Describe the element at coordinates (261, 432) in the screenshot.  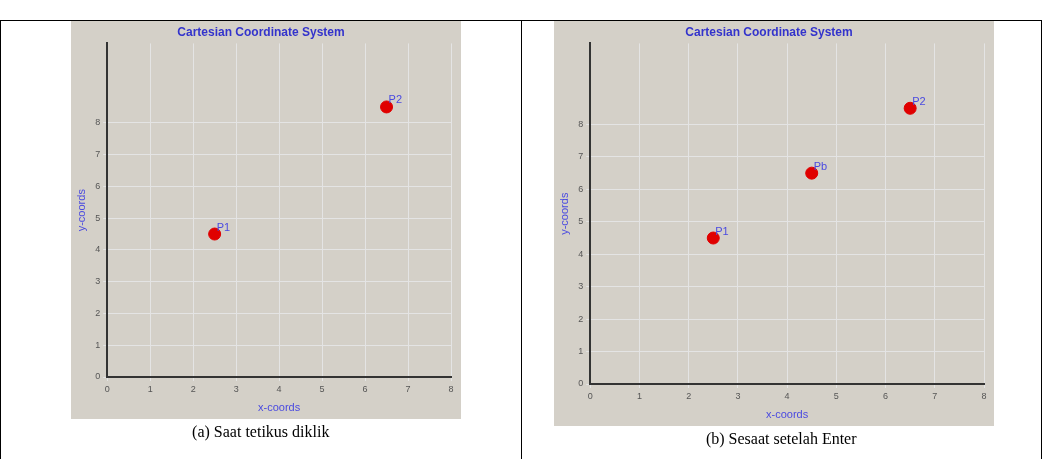
I see `text: (a) Saat tetikus diklik` at that location.